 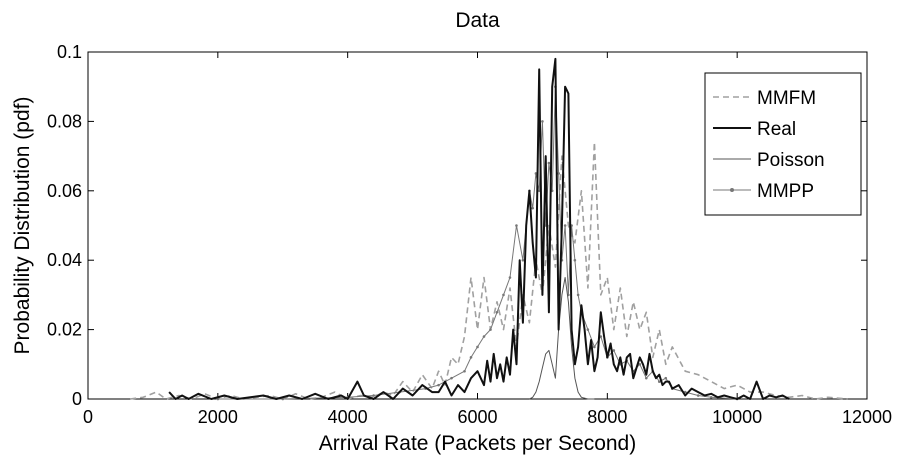 What do you see at coordinates (776, 129) in the screenshot?
I see `legend-label: Real` at bounding box center [776, 129].